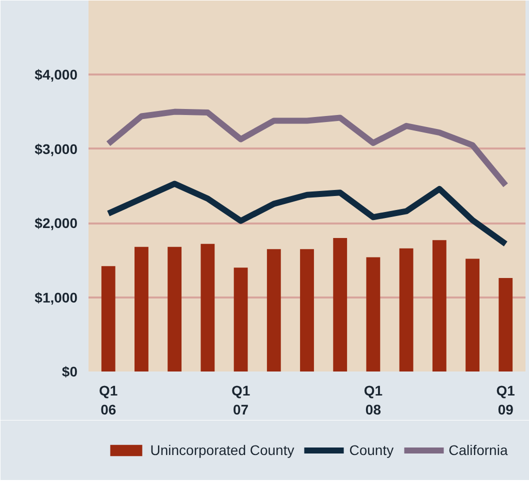 The image size is (529, 491). Describe the element at coordinates (222, 450) in the screenshot. I see `legend-label: Unincorporated County` at that location.